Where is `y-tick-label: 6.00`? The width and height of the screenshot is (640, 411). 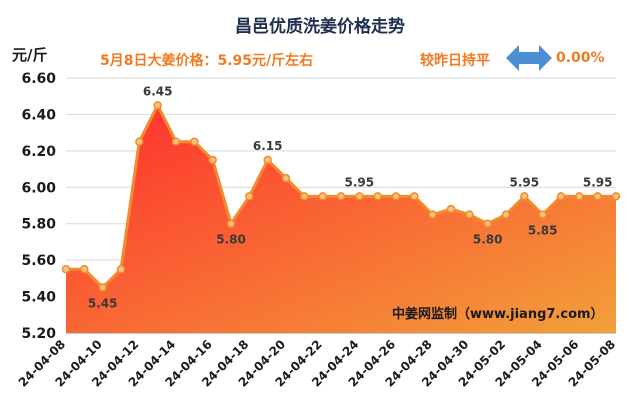
y-tick-label: 6.00 is located at coordinates (38, 188).